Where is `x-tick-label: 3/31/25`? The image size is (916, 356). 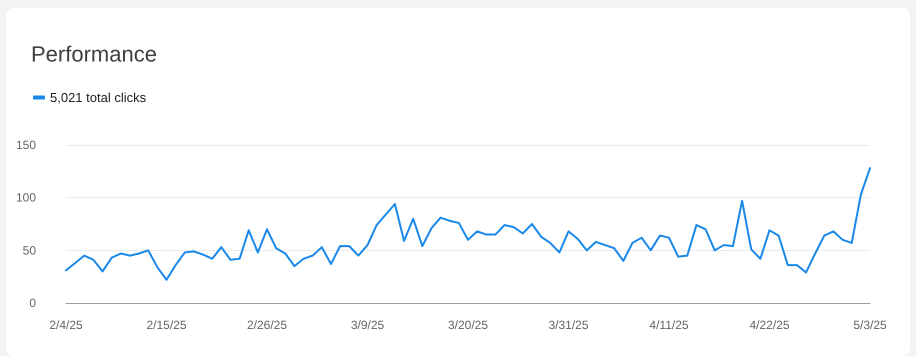 x-tick-label: 3/31/25 is located at coordinates (568, 325).